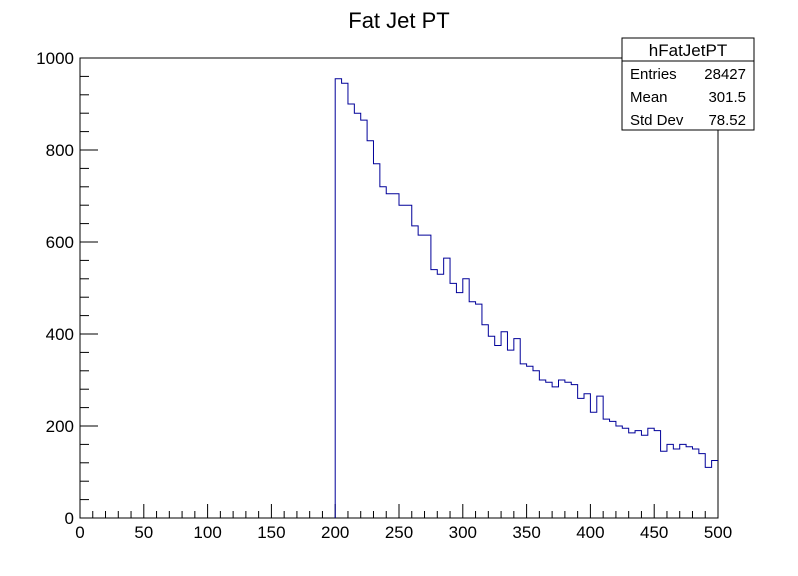  I want to click on y-tick-label: 400, so click(60, 334).